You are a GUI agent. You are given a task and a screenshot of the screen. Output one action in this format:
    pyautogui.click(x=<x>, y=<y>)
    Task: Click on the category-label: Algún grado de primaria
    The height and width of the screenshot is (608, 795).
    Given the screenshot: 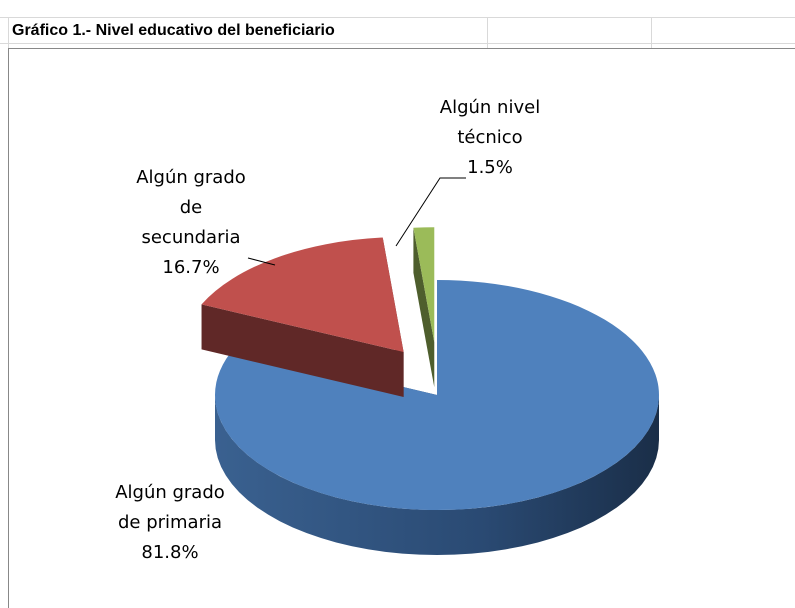 What is the action you would take?
    pyautogui.click(x=170, y=507)
    